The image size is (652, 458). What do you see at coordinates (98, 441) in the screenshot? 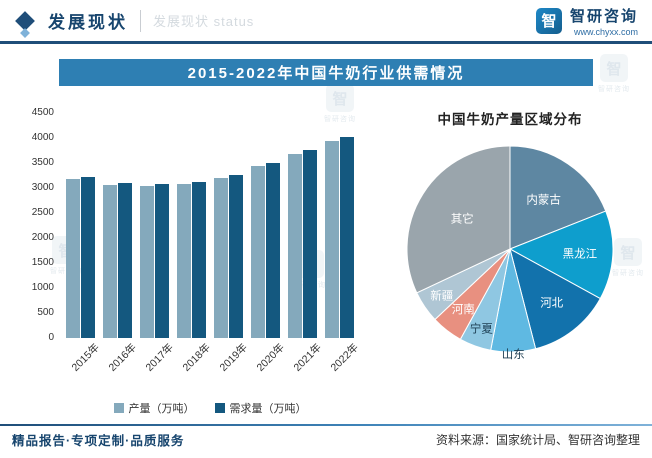
I see `footer-slogan: 精品报告·专项定制·品质服务` at bounding box center [98, 441].